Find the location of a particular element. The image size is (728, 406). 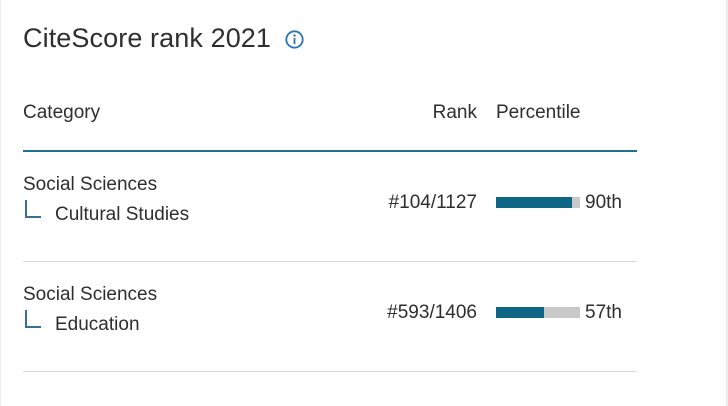

title-row: CiteScore rank 2021 is located at coordinates (163, 38).